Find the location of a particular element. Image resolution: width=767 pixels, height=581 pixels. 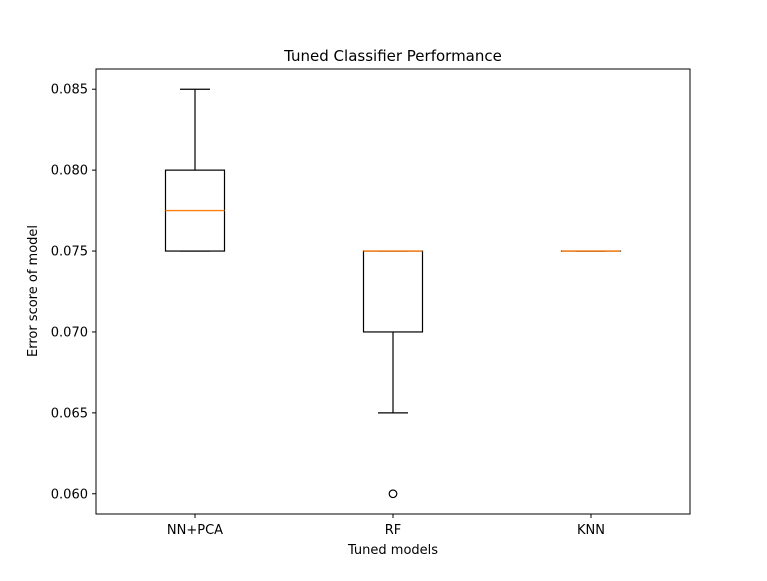

x-axis-title: Tuned models is located at coordinates (392, 550).